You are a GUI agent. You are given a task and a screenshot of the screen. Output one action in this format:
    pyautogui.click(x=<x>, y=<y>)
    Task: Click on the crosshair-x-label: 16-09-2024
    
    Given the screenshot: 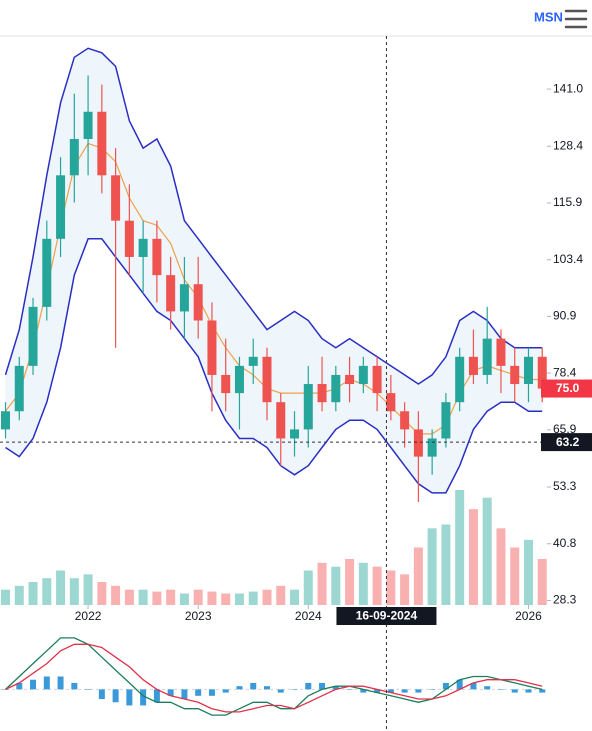 What is the action you would take?
    pyautogui.click(x=387, y=616)
    